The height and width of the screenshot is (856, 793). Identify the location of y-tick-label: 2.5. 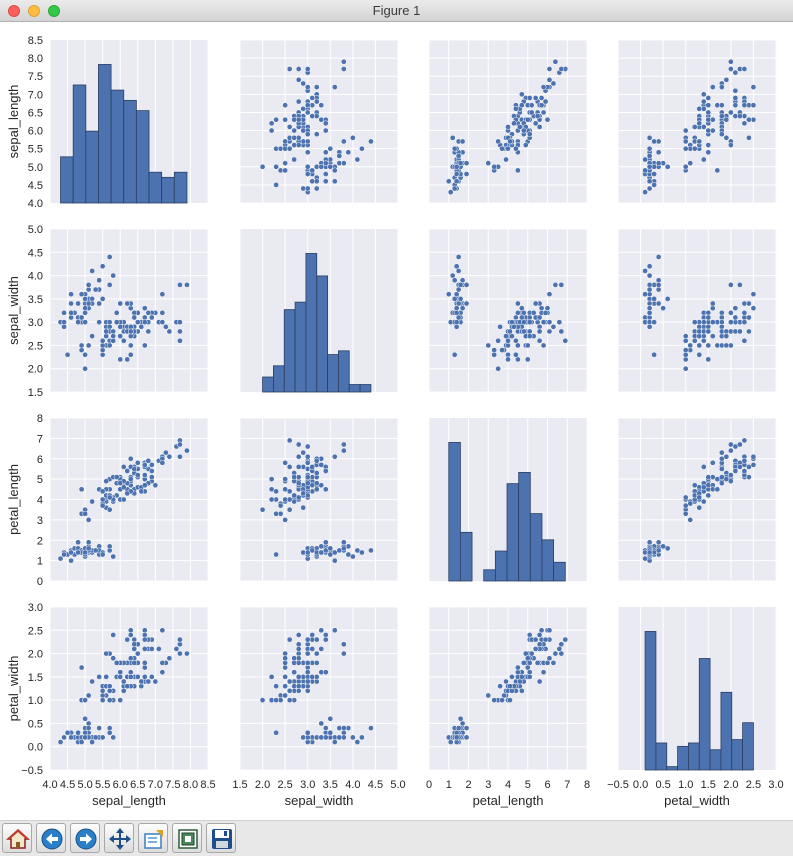
(35, 631).